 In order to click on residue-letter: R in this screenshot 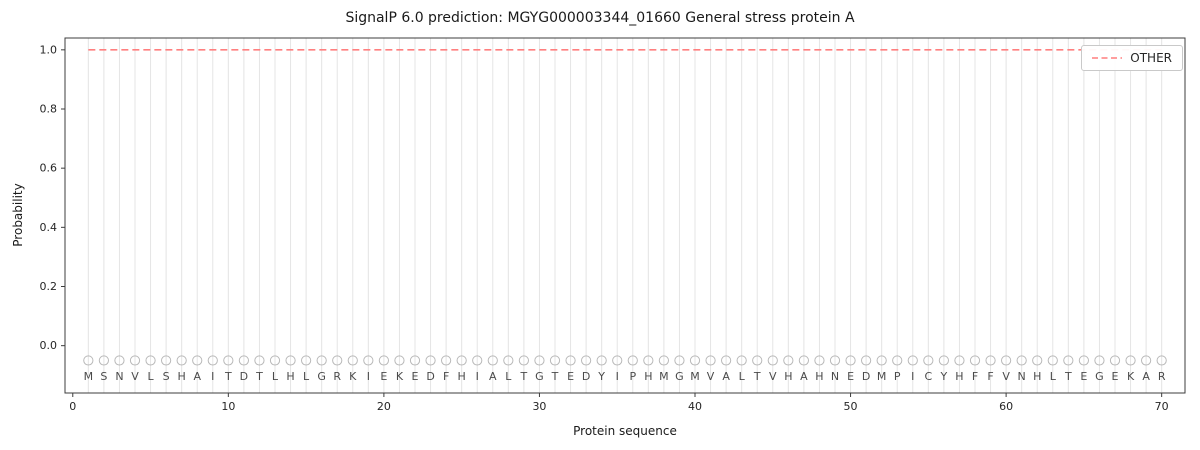, I will do `click(1162, 376)`.